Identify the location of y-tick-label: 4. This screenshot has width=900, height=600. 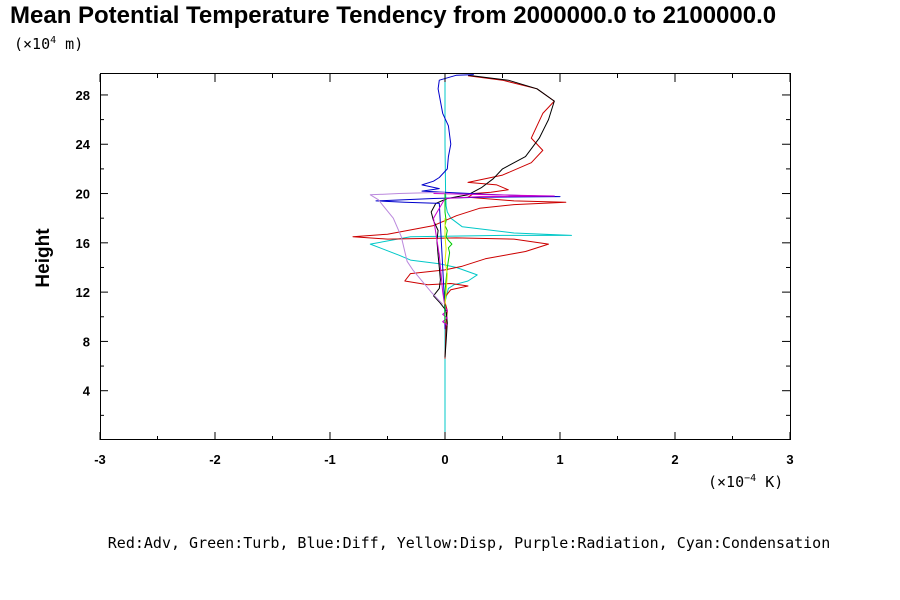
(87, 391).